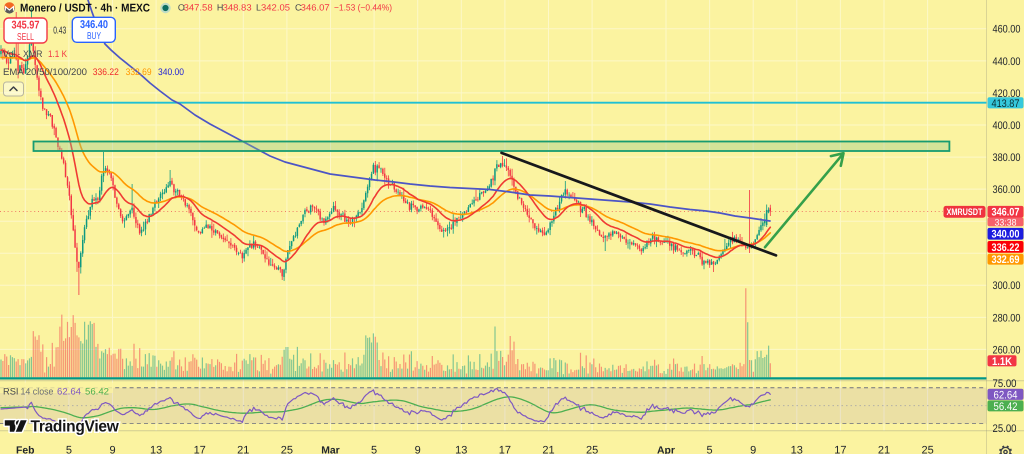 The height and width of the screenshot is (454, 1024). I want to click on svg-text: 345.97, so click(26, 26).